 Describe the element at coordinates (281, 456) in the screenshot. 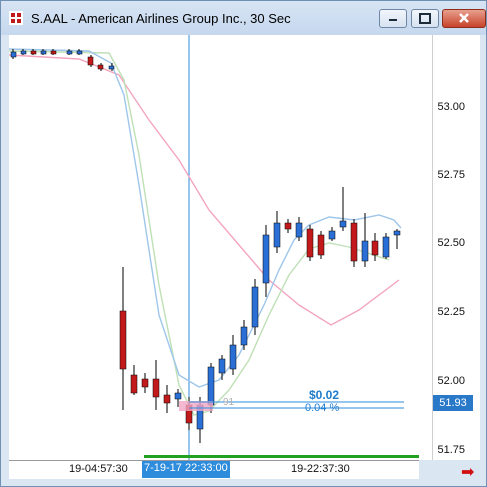

I see `scroll-progress` at that location.